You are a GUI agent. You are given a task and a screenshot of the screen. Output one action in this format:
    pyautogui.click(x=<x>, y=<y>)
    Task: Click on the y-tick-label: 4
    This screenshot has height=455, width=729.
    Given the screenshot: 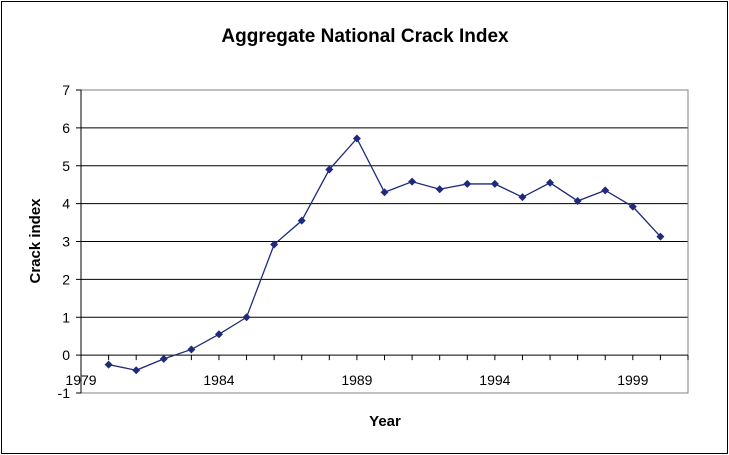 What is the action you would take?
    pyautogui.click(x=66, y=204)
    